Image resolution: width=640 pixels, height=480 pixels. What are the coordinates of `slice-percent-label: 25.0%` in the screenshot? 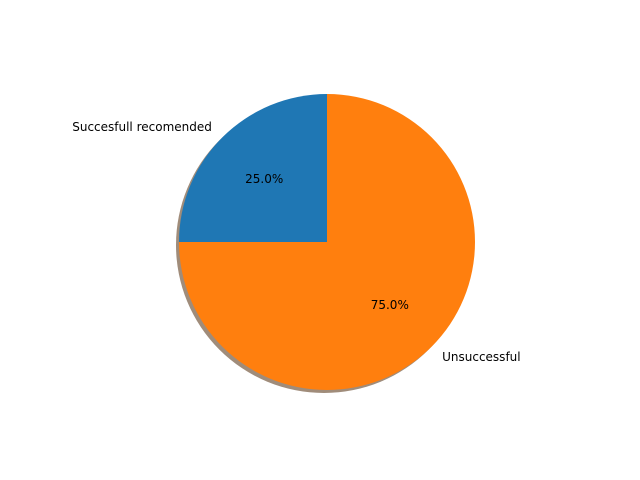 It's located at (264, 179).